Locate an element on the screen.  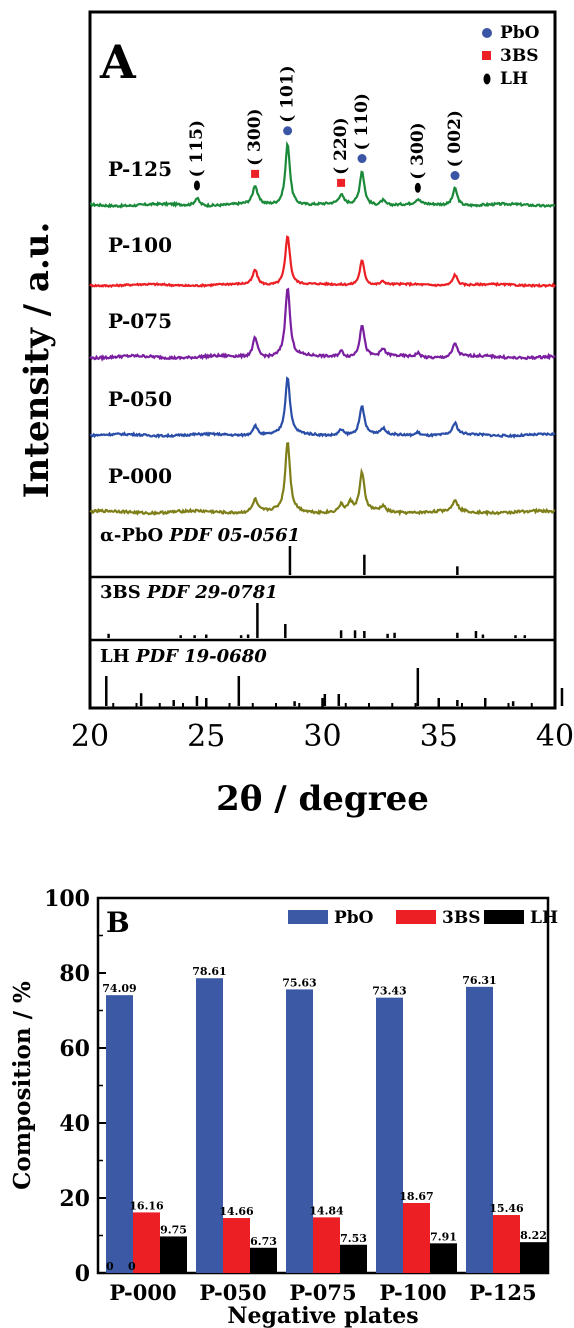
x-tick-label: P-000 is located at coordinates (142, 1292).